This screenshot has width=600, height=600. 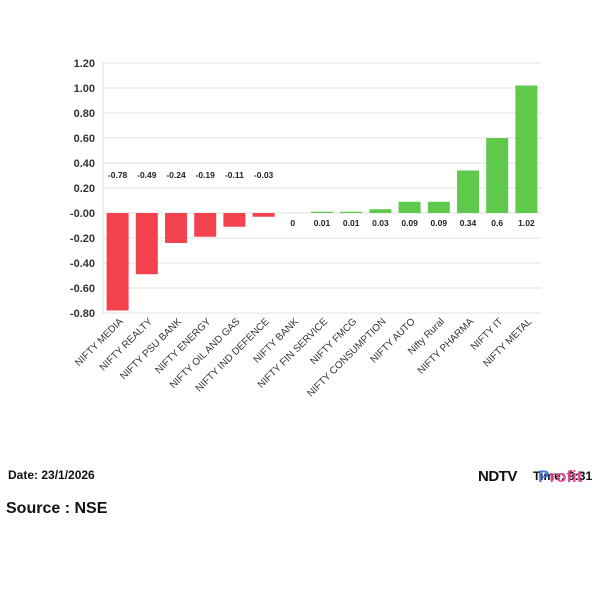 I want to click on data-label: 0.34, so click(x=468, y=223).